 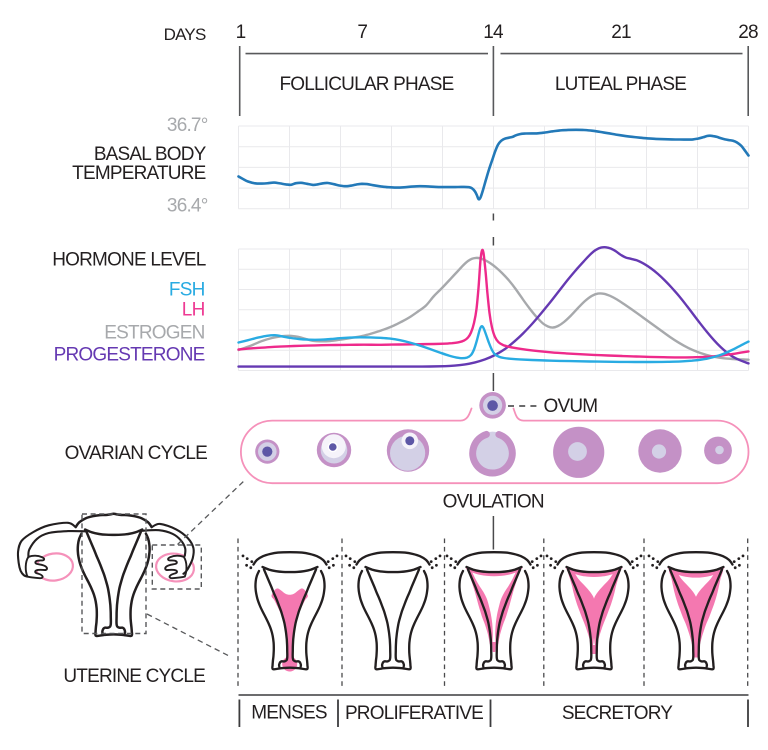 I want to click on svg-text: 14, so click(x=493, y=32).